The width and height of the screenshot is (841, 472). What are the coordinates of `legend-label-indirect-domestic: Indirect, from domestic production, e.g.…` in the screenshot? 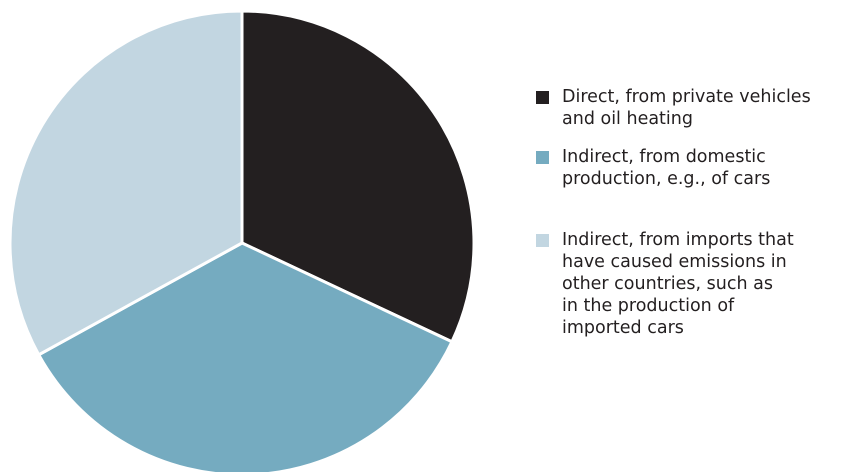 It's located at (666, 168).